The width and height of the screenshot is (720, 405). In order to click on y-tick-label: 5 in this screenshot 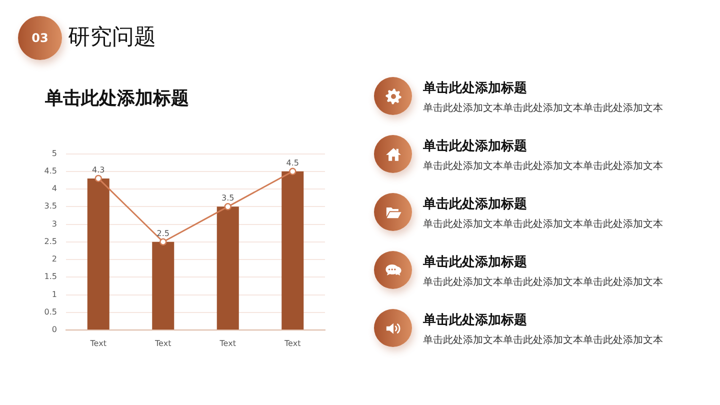, I will do `click(54, 153)`.